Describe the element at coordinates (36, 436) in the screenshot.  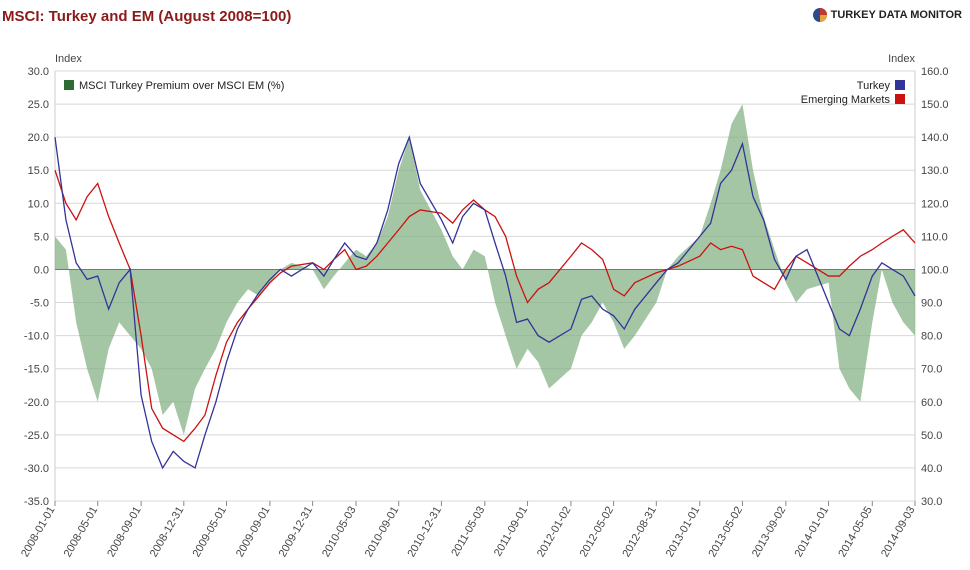
I see `left-tick-label: -25.0` at that location.